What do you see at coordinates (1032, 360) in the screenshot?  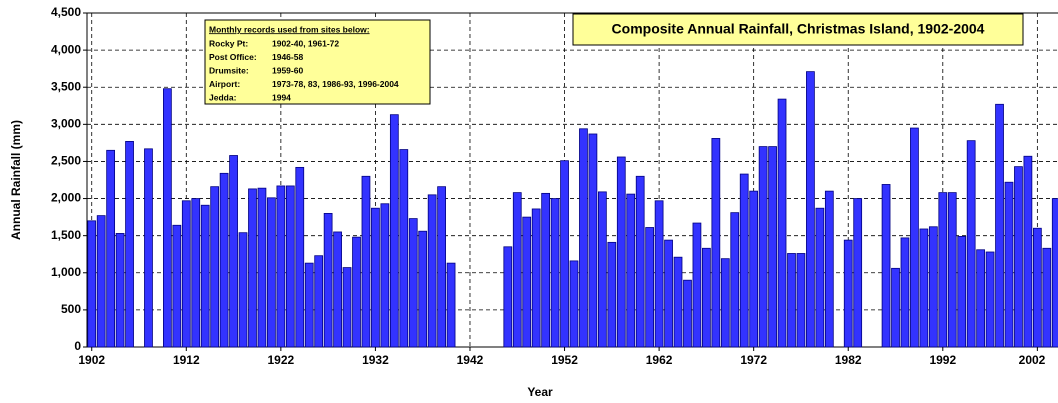 I see `x-tick-label: 2002` at bounding box center [1032, 360].